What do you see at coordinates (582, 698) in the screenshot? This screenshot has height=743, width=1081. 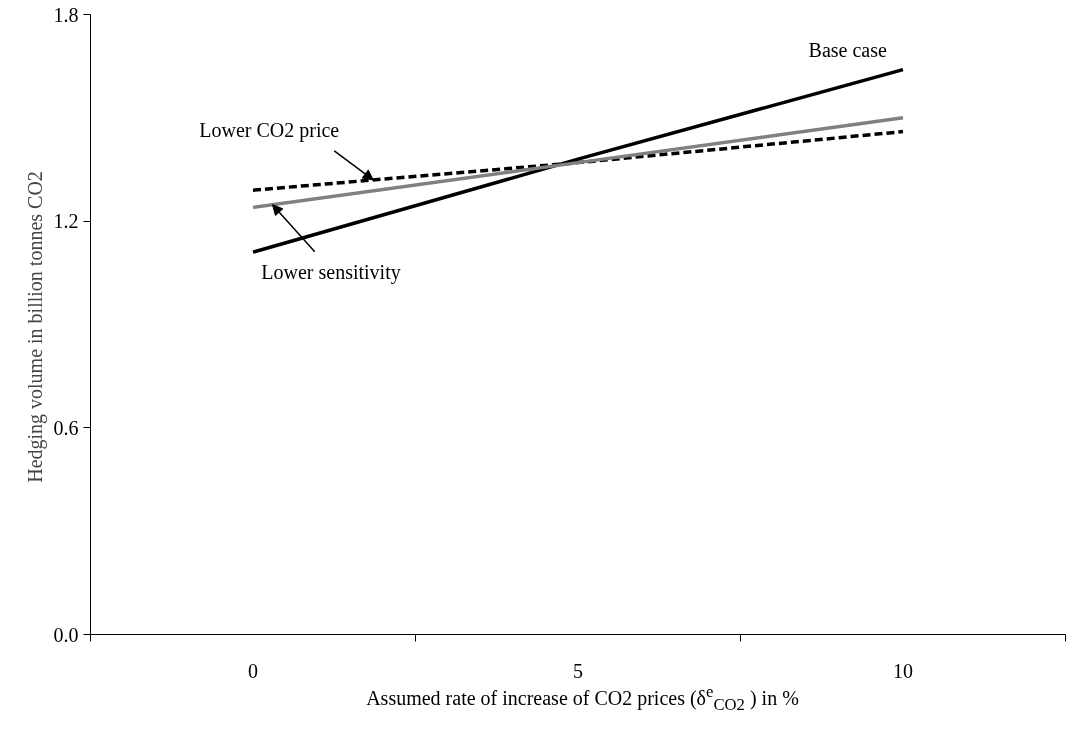 I see `x-axis-title: Assumed rate of increase of CO2 prices (δ$^{e}$$_{CO2}$ ) in %` at bounding box center [582, 698].